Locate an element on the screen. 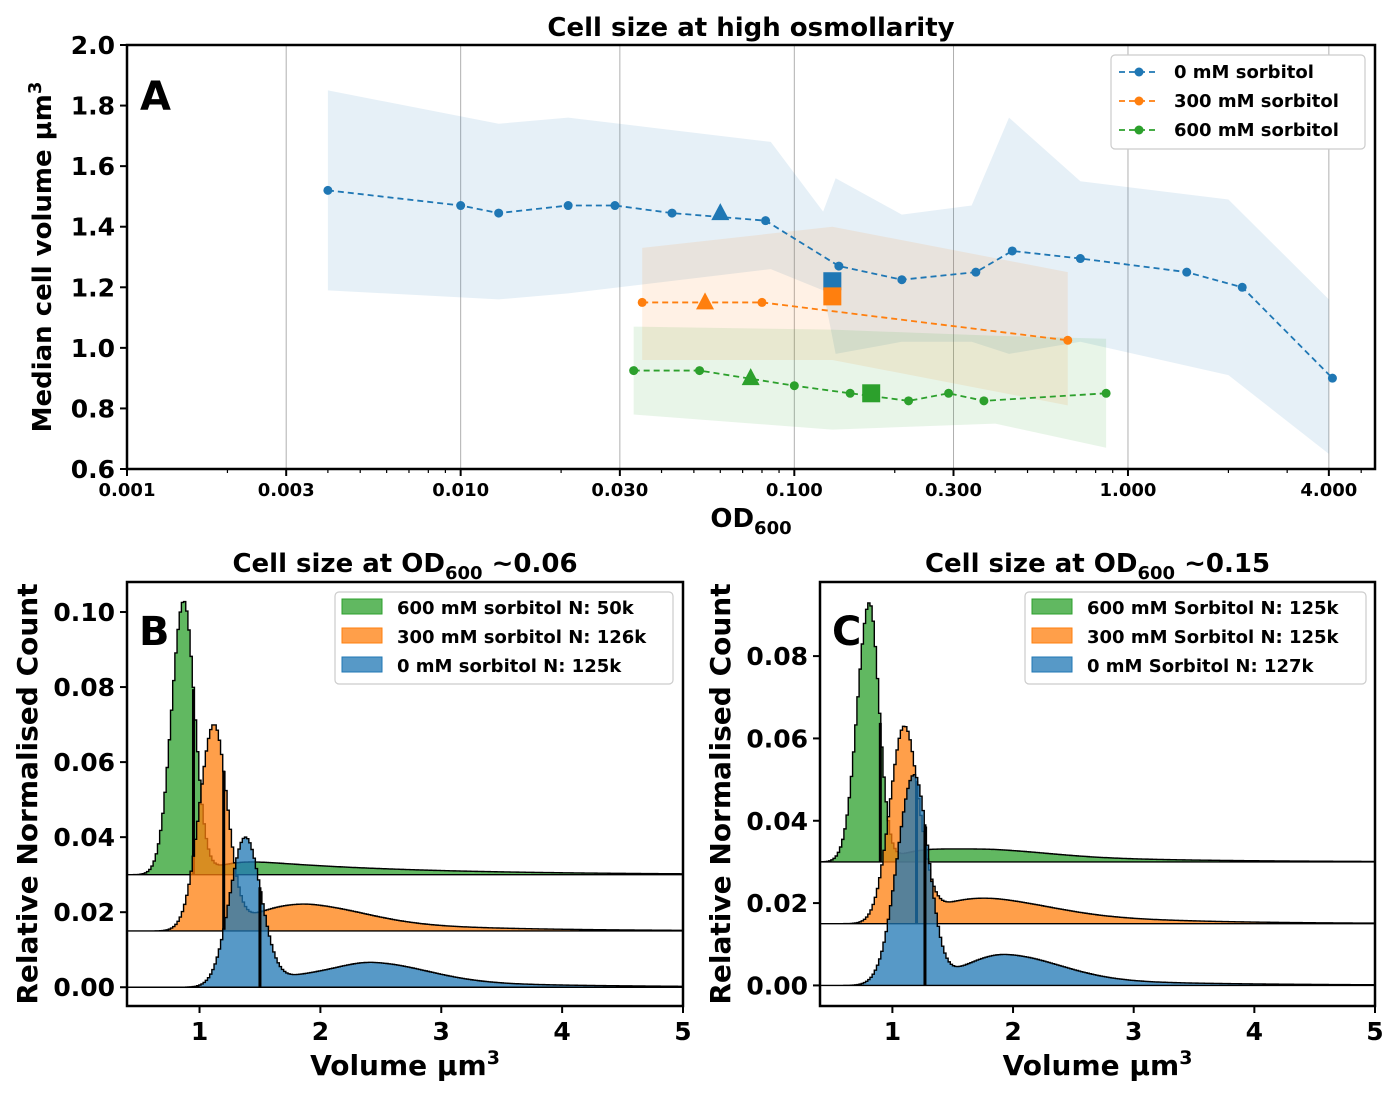 This screenshot has width=1400, height=1100. plot-area-b is located at coordinates (405, 794).